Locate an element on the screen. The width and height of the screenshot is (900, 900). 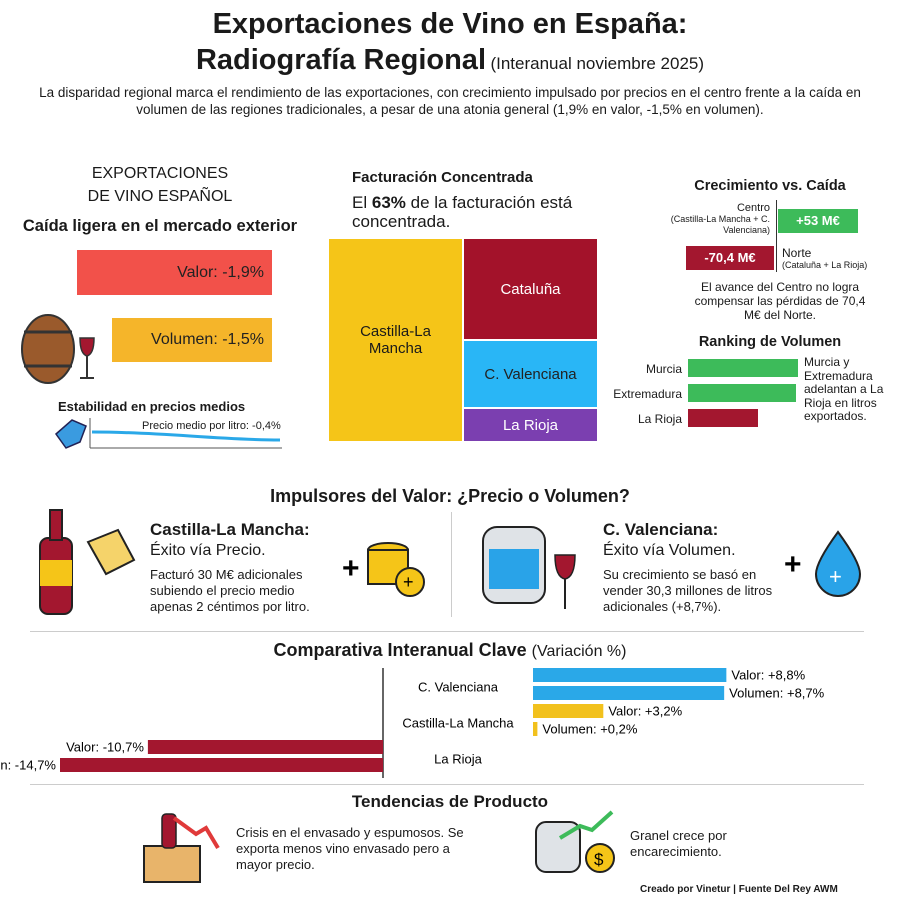
tile-cataluna: Cataluña is located at coordinates (530, 289).